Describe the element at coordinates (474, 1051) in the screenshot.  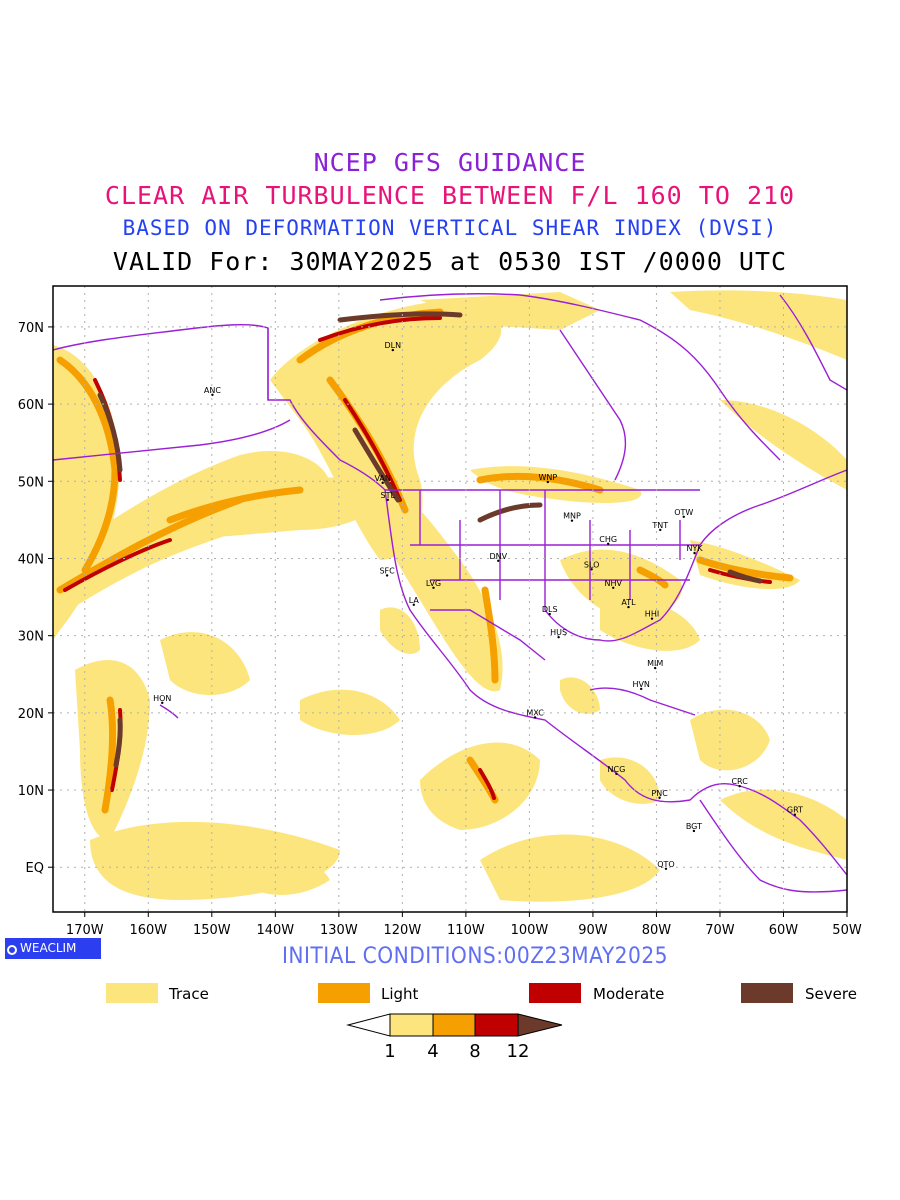
I see `colorbar-level-8: 8` at that location.